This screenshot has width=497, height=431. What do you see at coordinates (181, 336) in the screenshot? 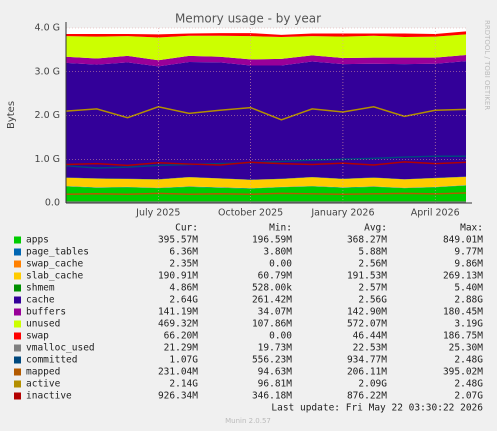
I see `legend-stat: 66.20M` at bounding box center [181, 336].